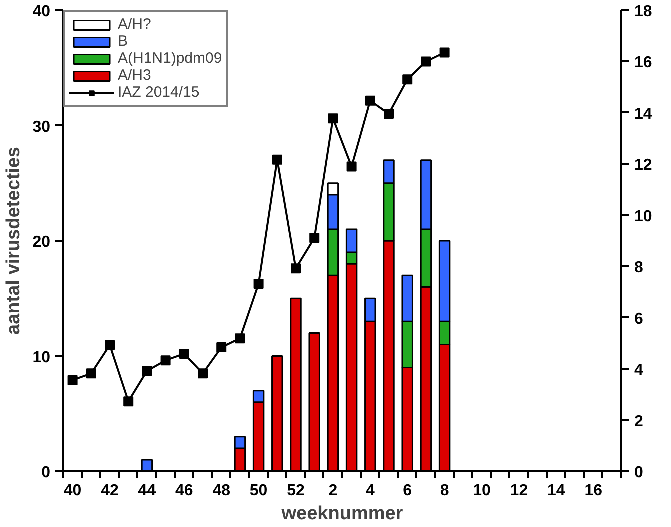 The image size is (671, 527). What do you see at coordinates (643, 63) in the screenshot?
I see `y2-tick-label: 16` at bounding box center [643, 63].